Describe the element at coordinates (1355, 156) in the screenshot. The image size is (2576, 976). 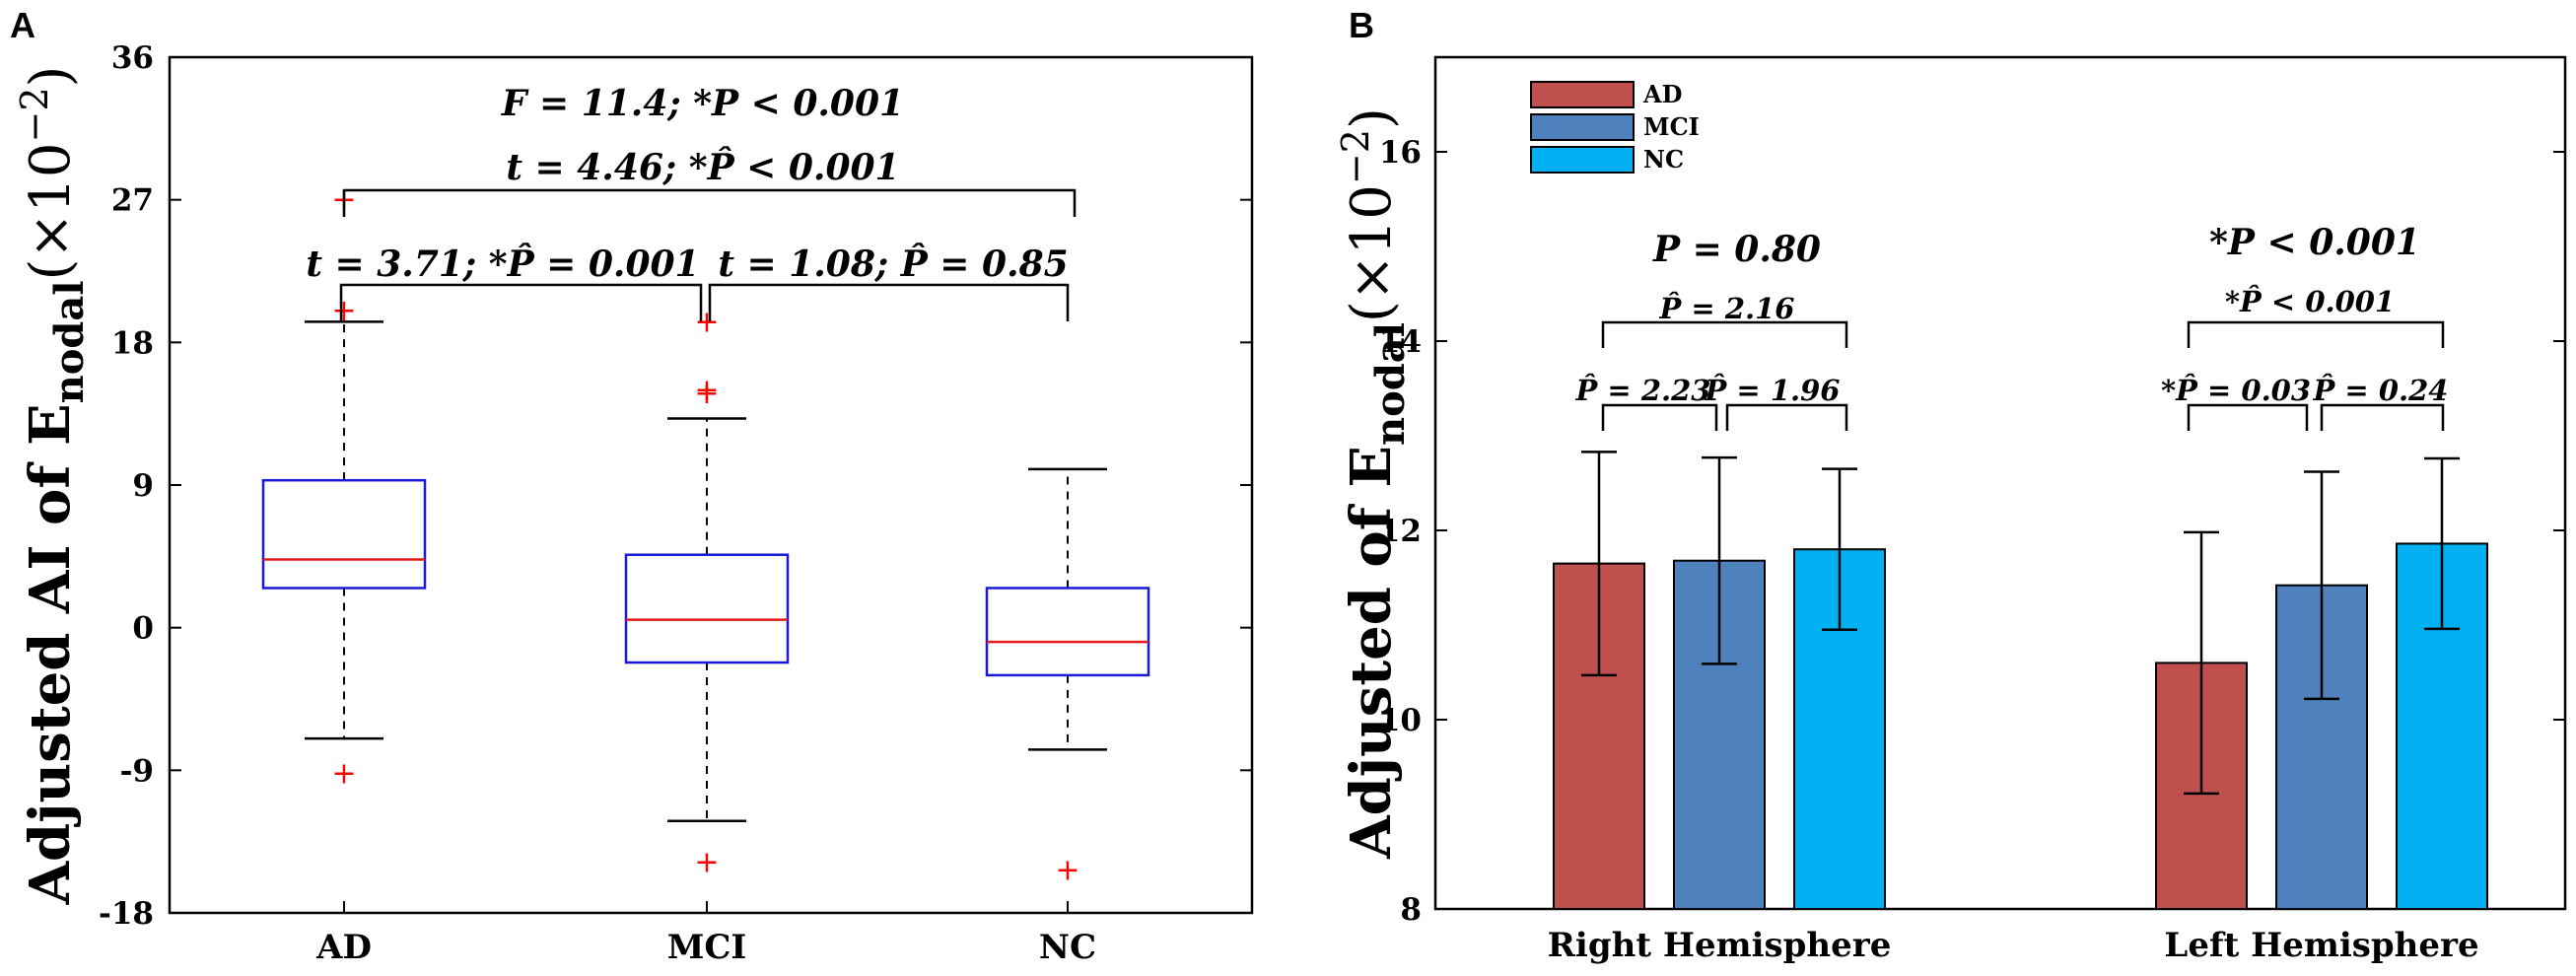
I see `panel-b-ylabel-exp: −2` at that location.